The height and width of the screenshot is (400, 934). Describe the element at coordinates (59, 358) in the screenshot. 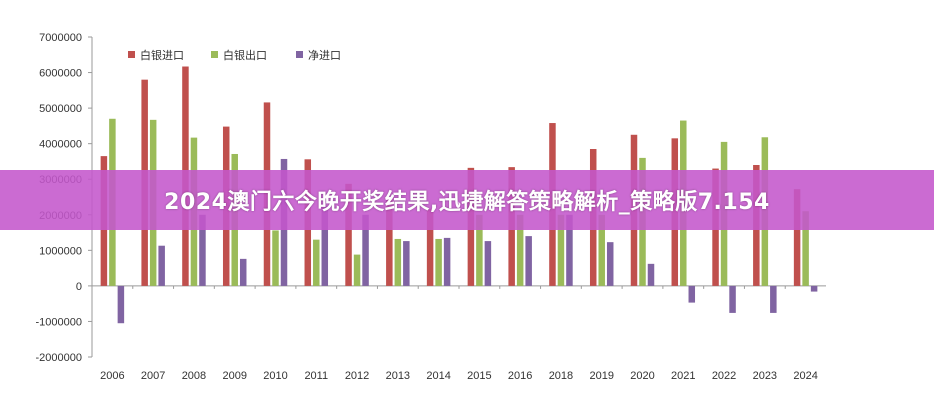

I see `y-tick-label: -2000000` at that location.